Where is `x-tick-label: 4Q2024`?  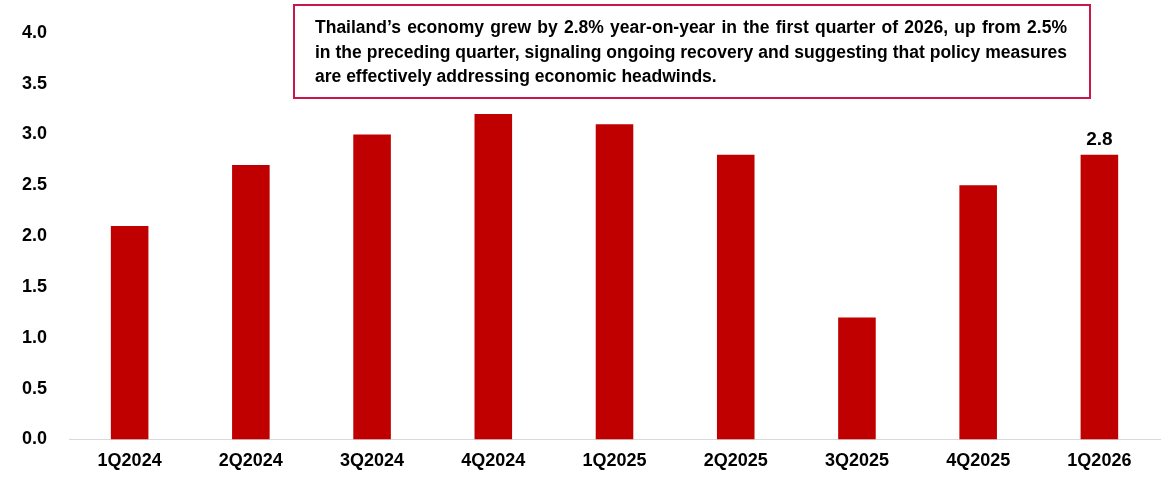 x-tick-label: 4Q2024 is located at coordinates (493, 460).